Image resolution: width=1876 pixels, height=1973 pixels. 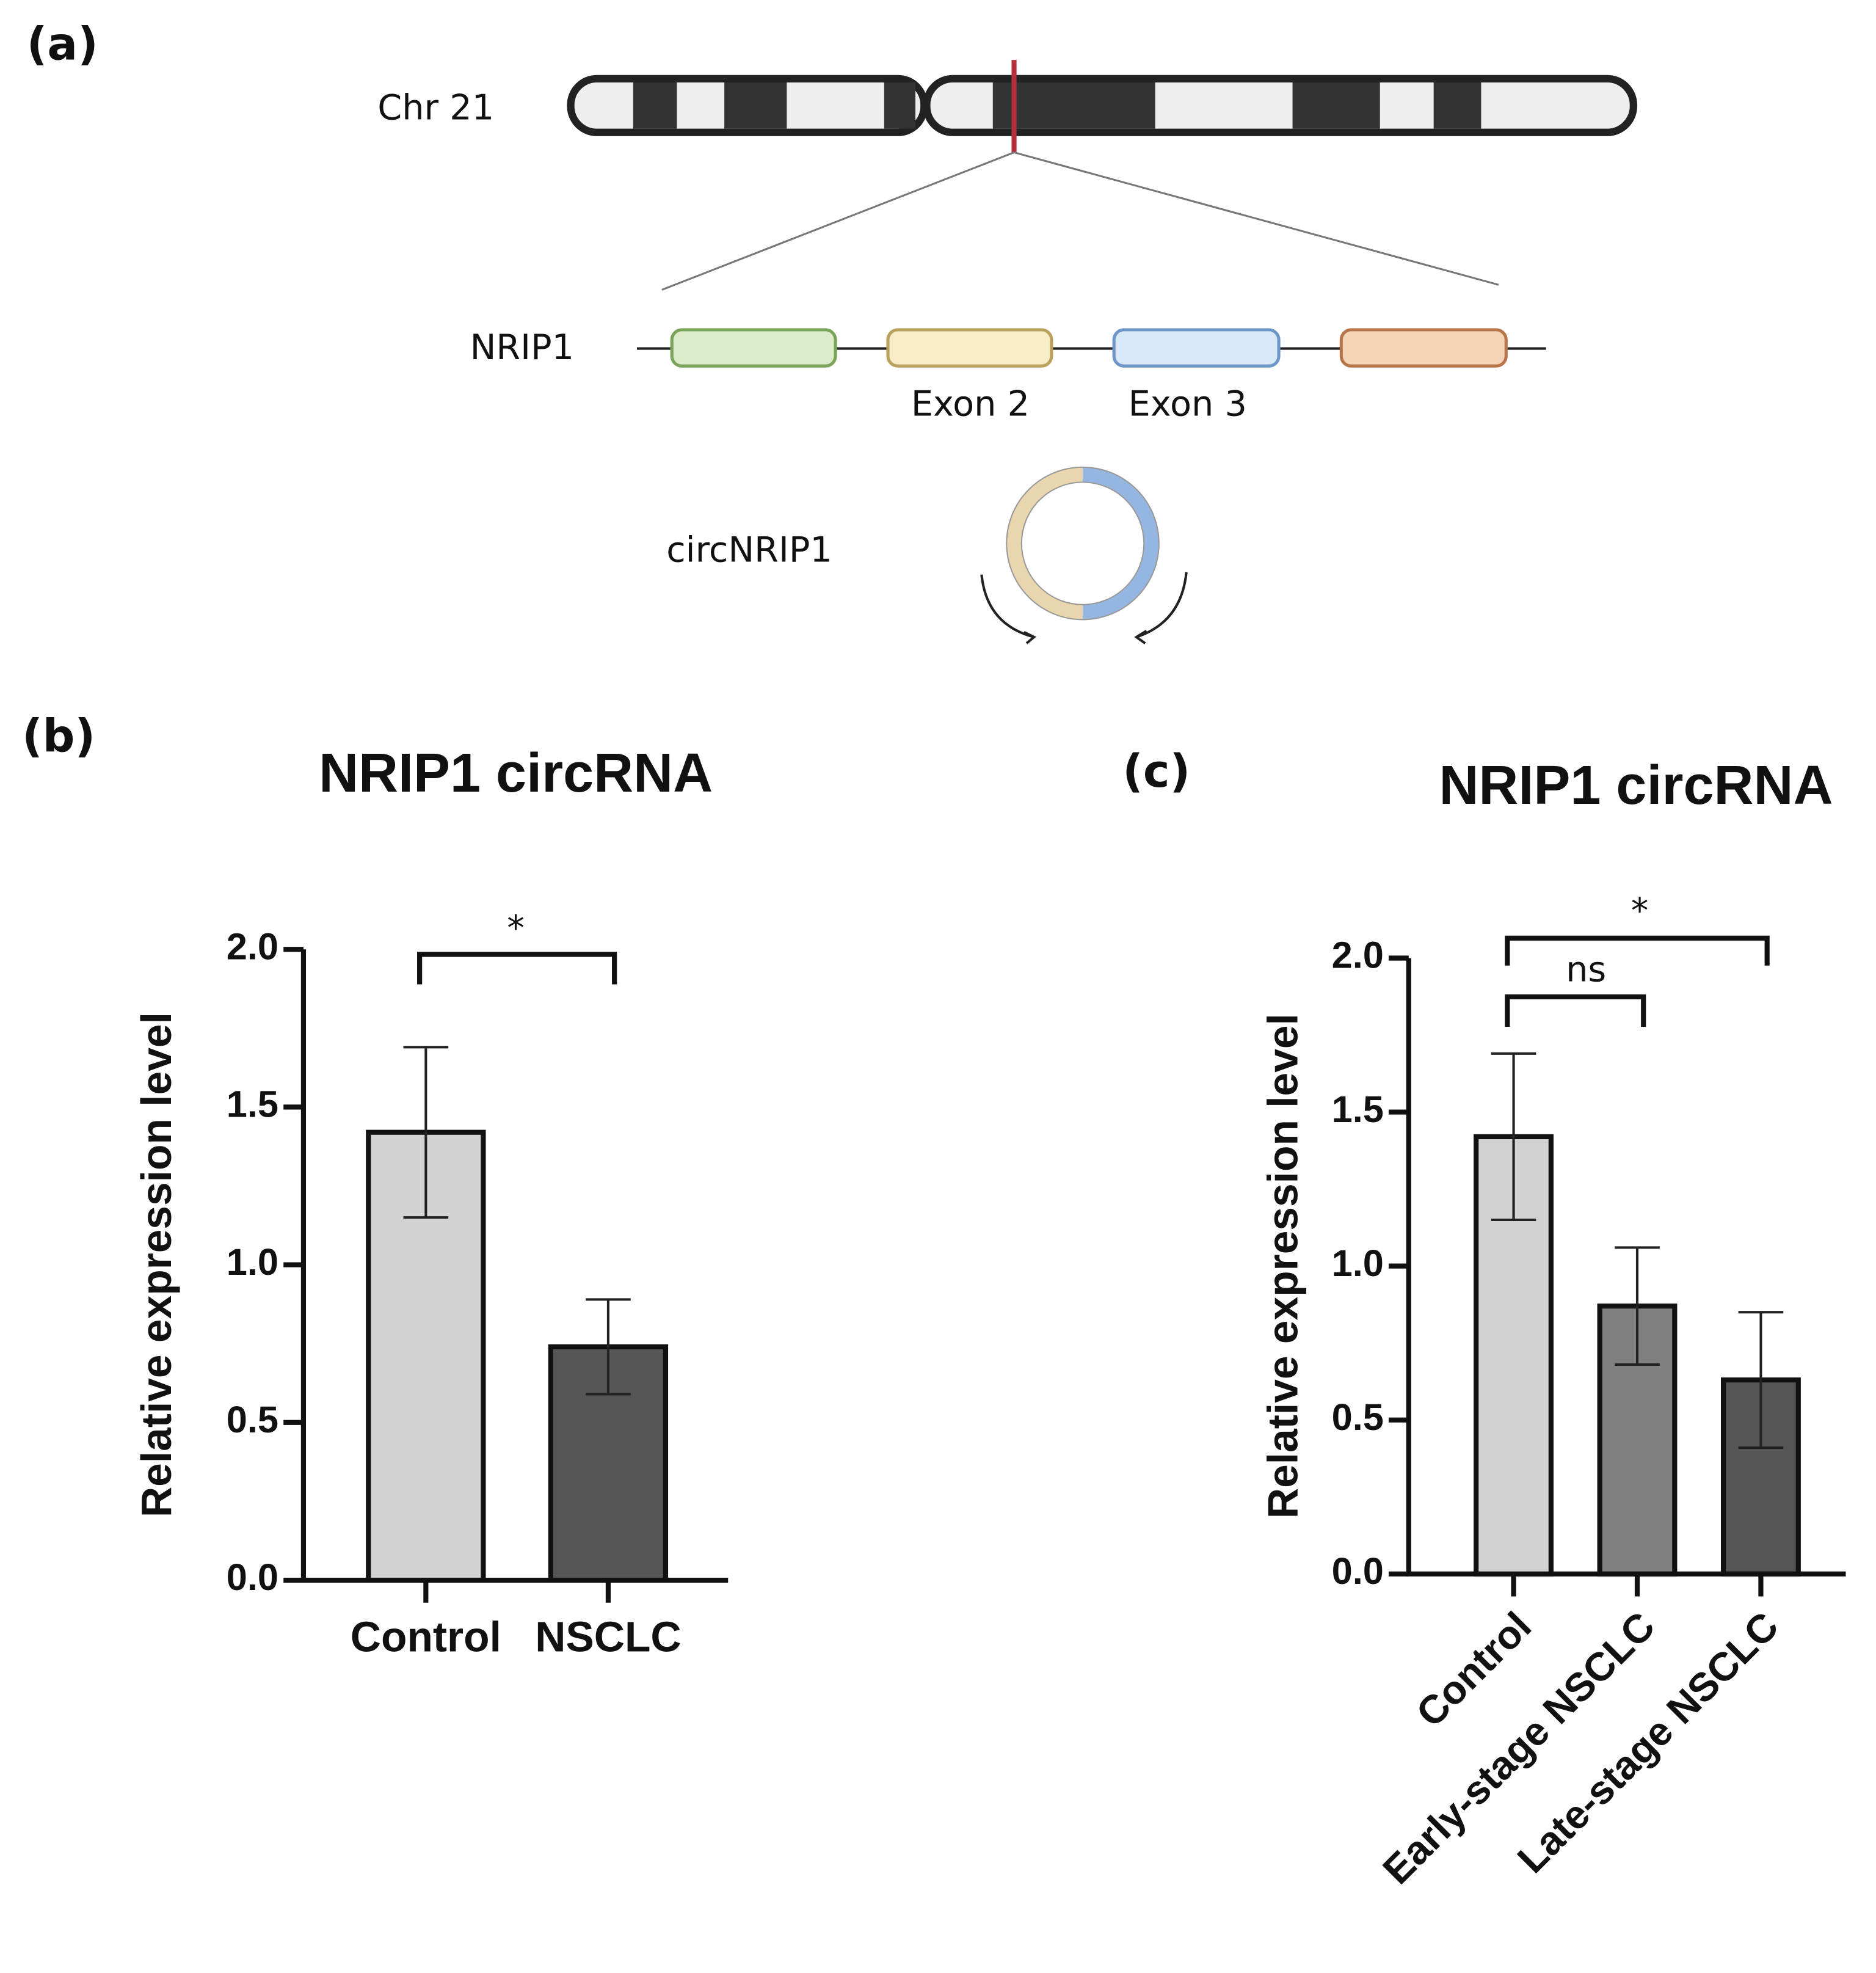 What do you see at coordinates (62, 45) in the screenshot?
I see `panel-label: (a)` at bounding box center [62, 45].